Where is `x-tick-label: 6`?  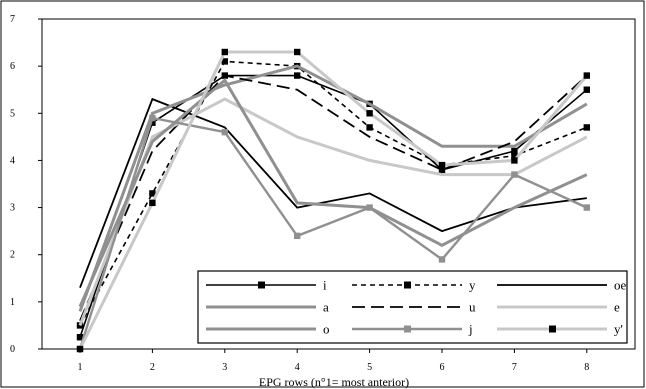 x-tick-label: 6 is located at coordinates (442, 367).